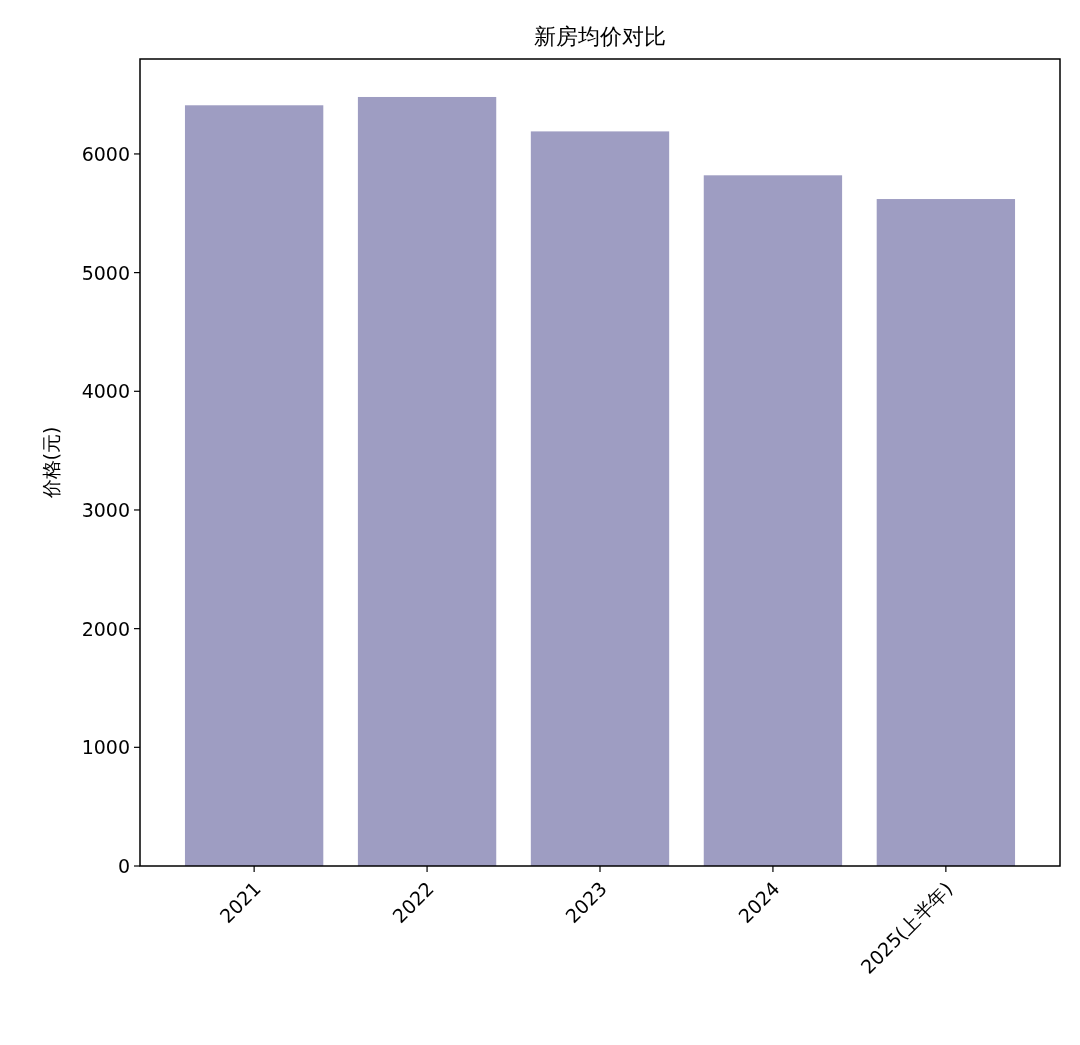 The image size is (1080, 1045). What do you see at coordinates (105, 509) in the screenshot?
I see `y-tick-label: 3000` at bounding box center [105, 509].